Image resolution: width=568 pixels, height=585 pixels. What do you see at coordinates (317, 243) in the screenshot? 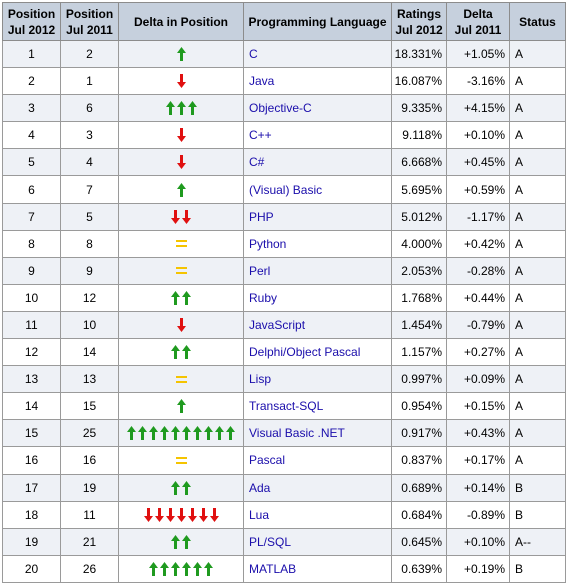
I see `language-link: Python` at bounding box center [317, 243].